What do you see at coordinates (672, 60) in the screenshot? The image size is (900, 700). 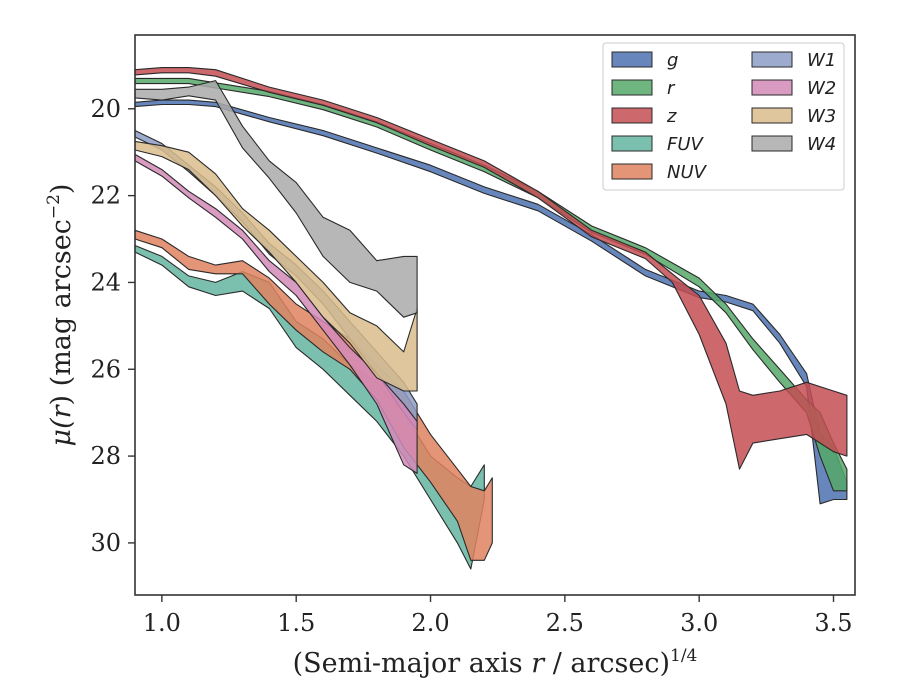 I see `legend-label-g: g` at bounding box center [672, 60].